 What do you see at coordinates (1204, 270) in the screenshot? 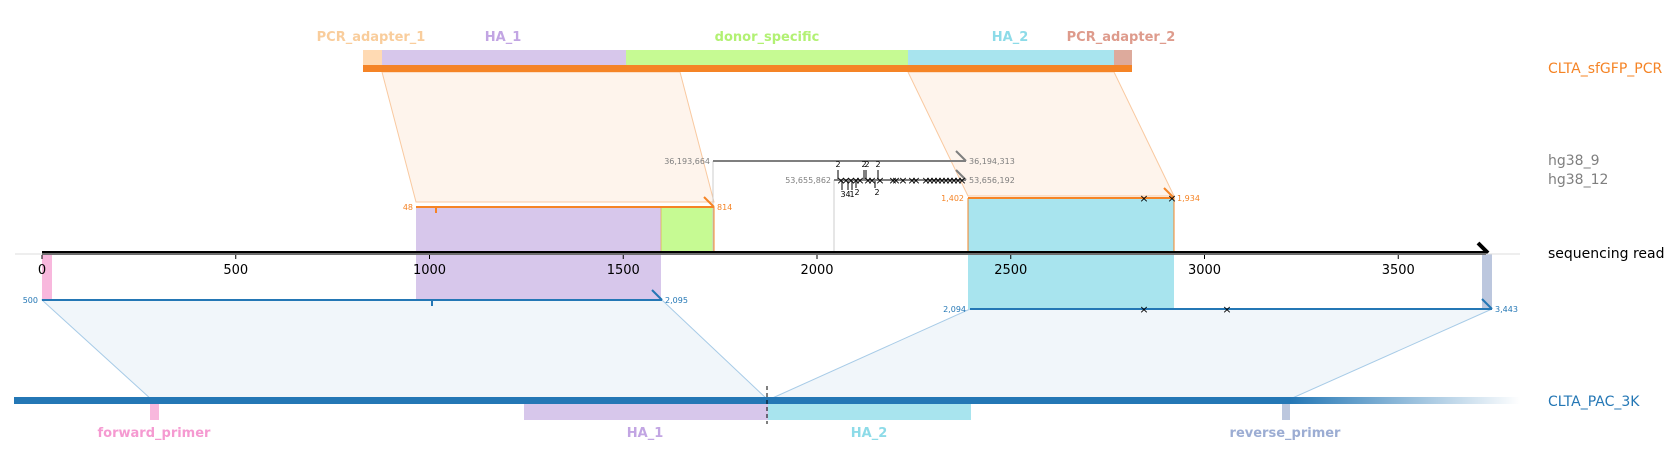
I see `axis-tick-label: 3000` at bounding box center [1204, 270].